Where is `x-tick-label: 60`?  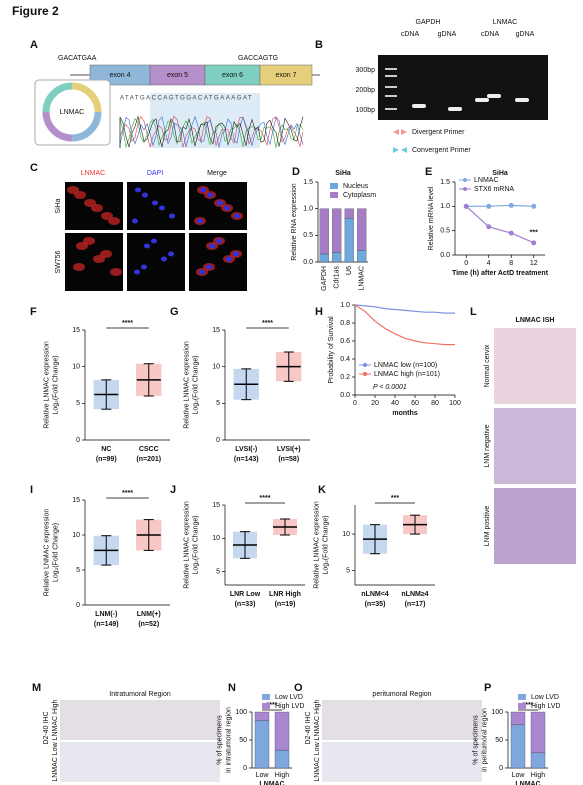
x-tick-label: 60 is located at coordinates (415, 403).